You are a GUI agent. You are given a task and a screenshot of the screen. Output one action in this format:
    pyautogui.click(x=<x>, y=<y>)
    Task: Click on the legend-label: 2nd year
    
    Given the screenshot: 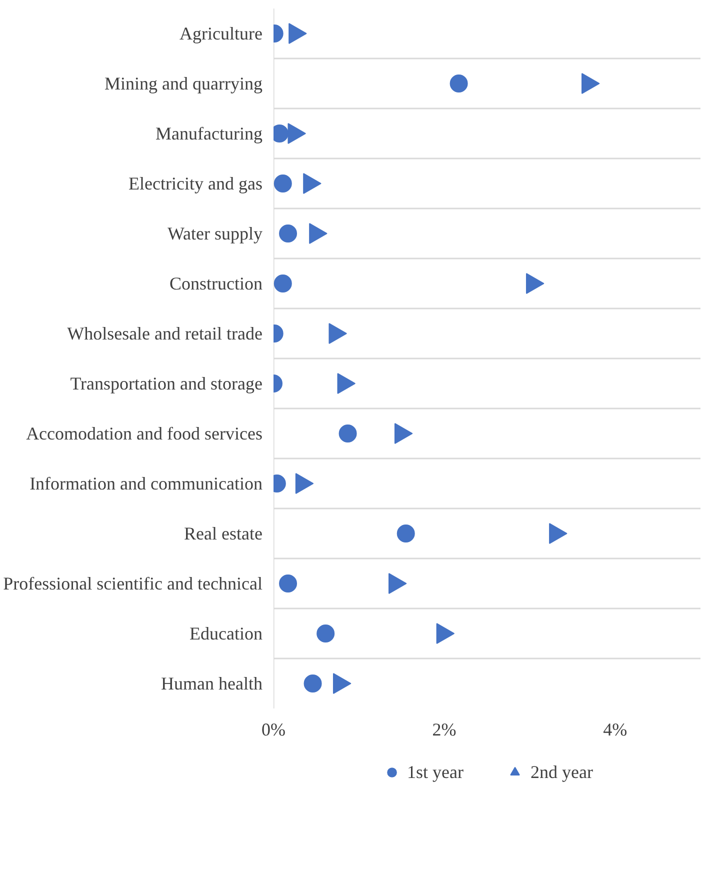 What is the action you would take?
    pyautogui.click(x=561, y=772)
    